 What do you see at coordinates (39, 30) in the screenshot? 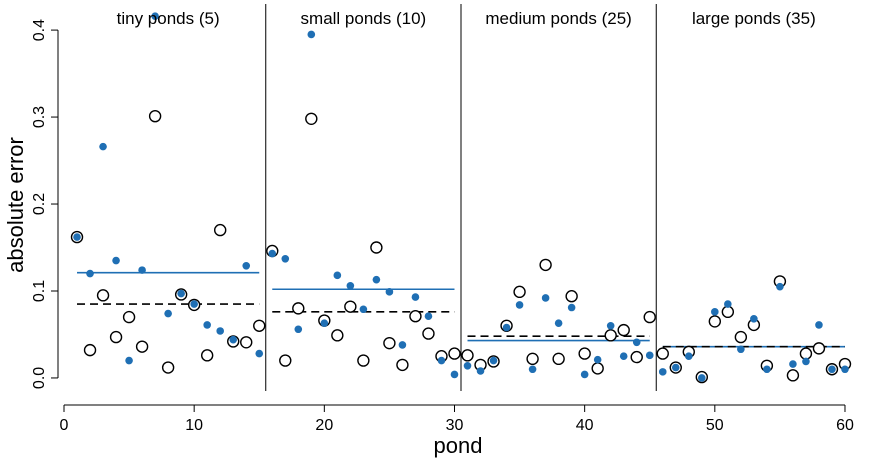
I see `y-tick-label: 0.4` at bounding box center [39, 30].